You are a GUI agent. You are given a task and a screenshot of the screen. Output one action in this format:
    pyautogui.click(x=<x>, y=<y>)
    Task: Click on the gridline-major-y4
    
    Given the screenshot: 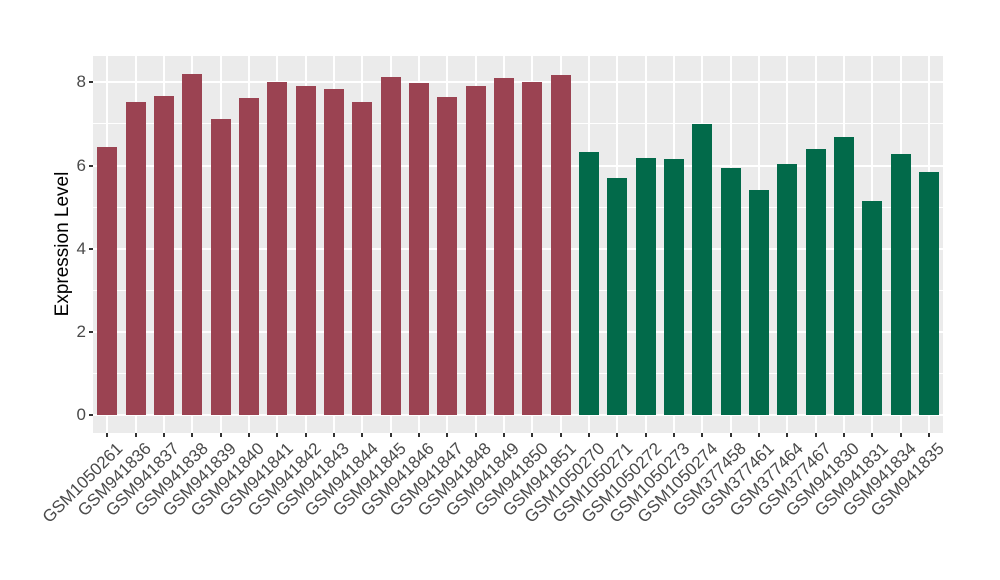 What is the action you would take?
    pyautogui.click(x=518, y=248)
    